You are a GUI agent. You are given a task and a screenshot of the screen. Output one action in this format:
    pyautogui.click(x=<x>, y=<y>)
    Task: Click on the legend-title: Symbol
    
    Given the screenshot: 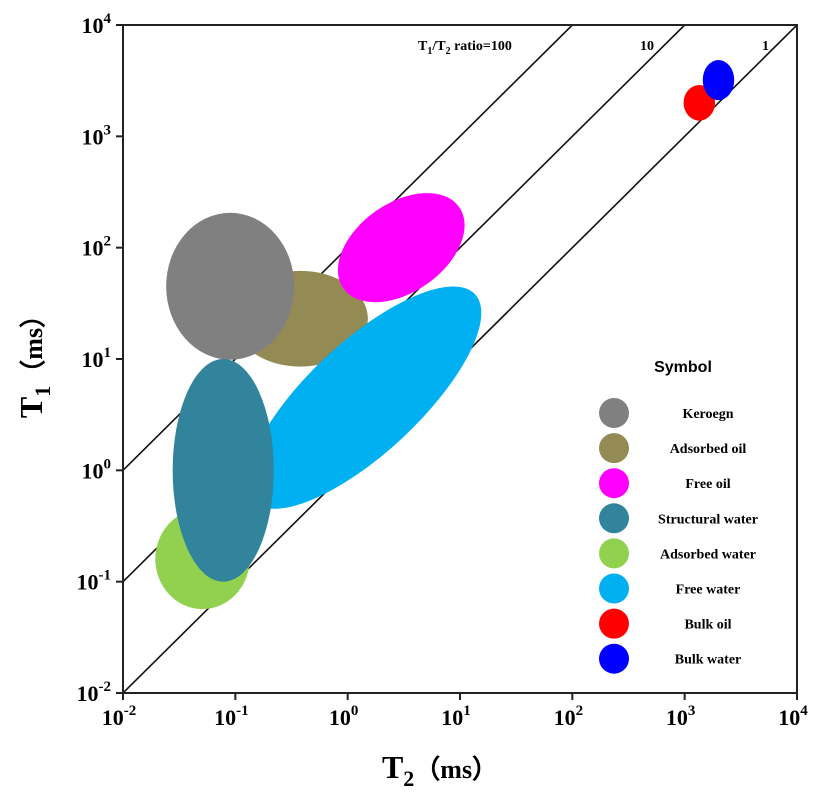 What is the action you would take?
    pyautogui.click(x=683, y=367)
    